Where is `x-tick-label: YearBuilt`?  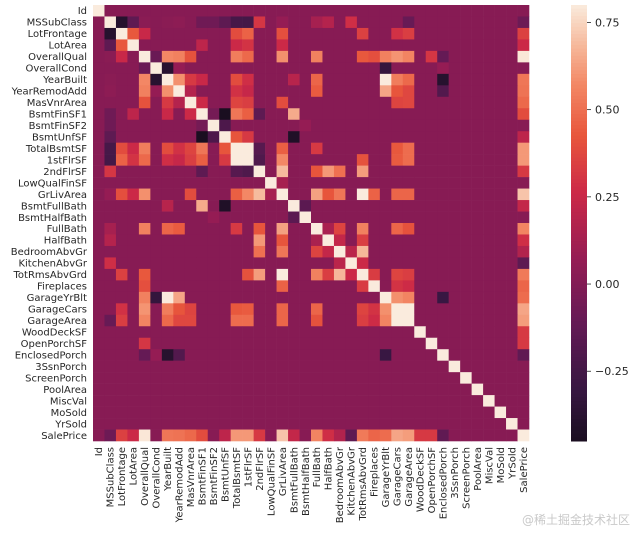
x-tick-label: YearBuilt is located at coordinates (168, 469).